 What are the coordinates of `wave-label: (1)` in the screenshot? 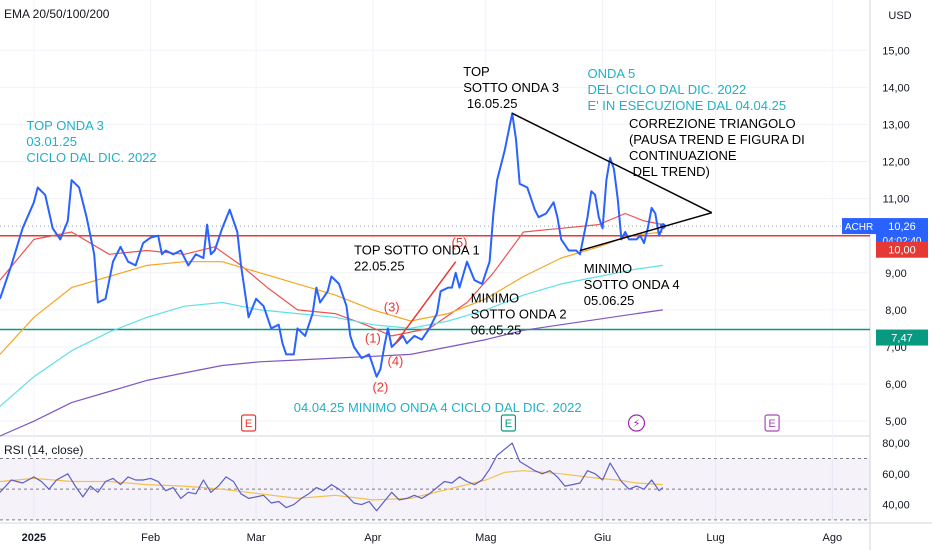 It's located at (373, 338).